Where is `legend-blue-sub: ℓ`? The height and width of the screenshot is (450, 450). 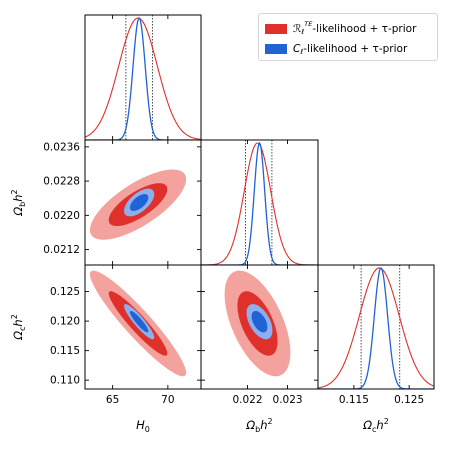 legend-blue-sub: ℓ is located at coordinates (302, 52).